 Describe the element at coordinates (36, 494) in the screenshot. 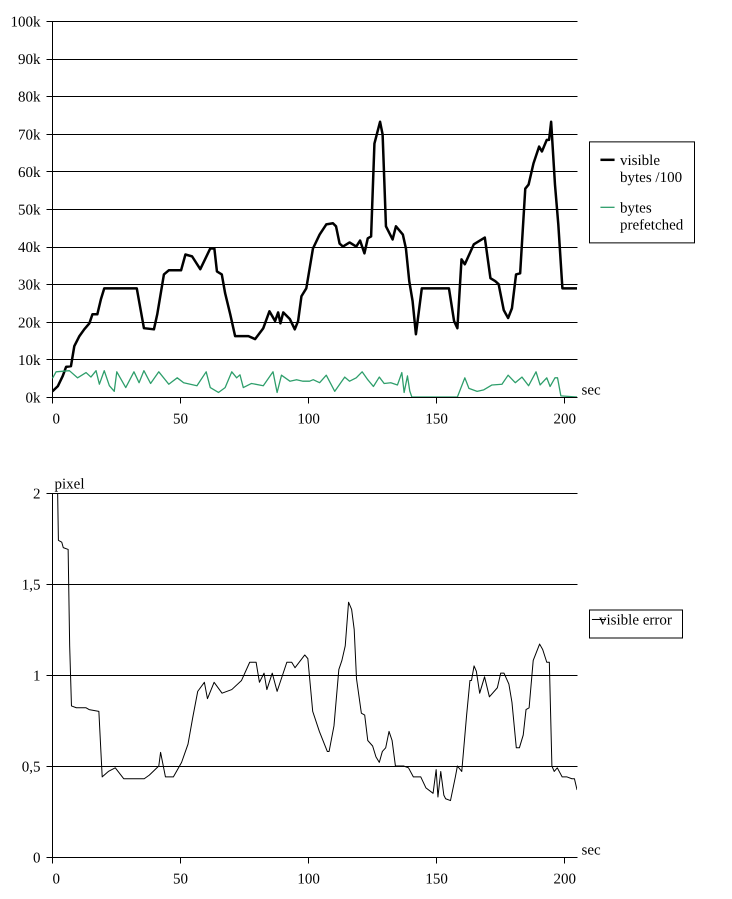

I see `y-tick-label: 2` at that location.